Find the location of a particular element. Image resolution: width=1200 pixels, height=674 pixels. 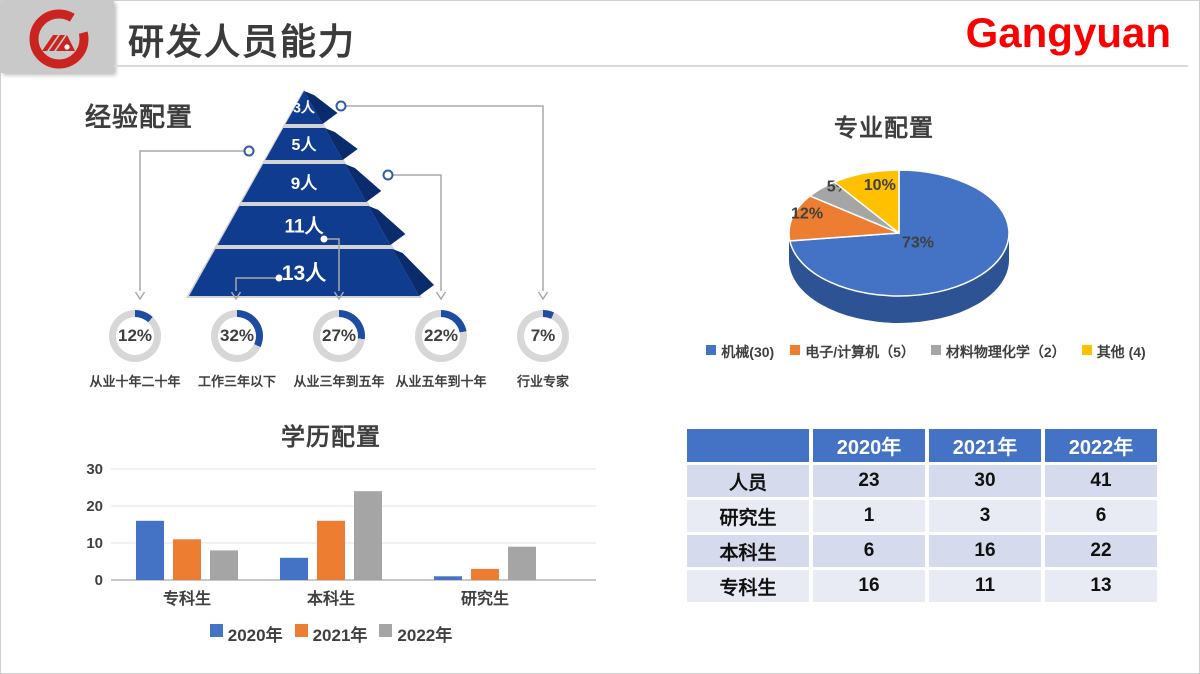

experience-donut: 27% 从业三年到五年 is located at coordinates (339, 350).